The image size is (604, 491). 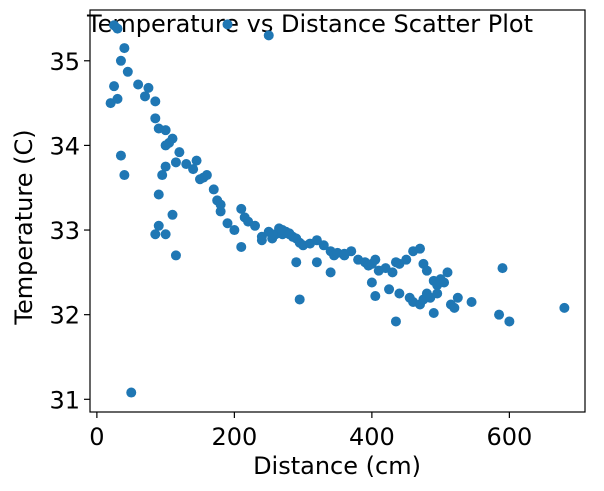 What do you see at coordinates (64, 316) in the screenshot?
I see `y-tick-label: 32` at bounding box center [64, 316].